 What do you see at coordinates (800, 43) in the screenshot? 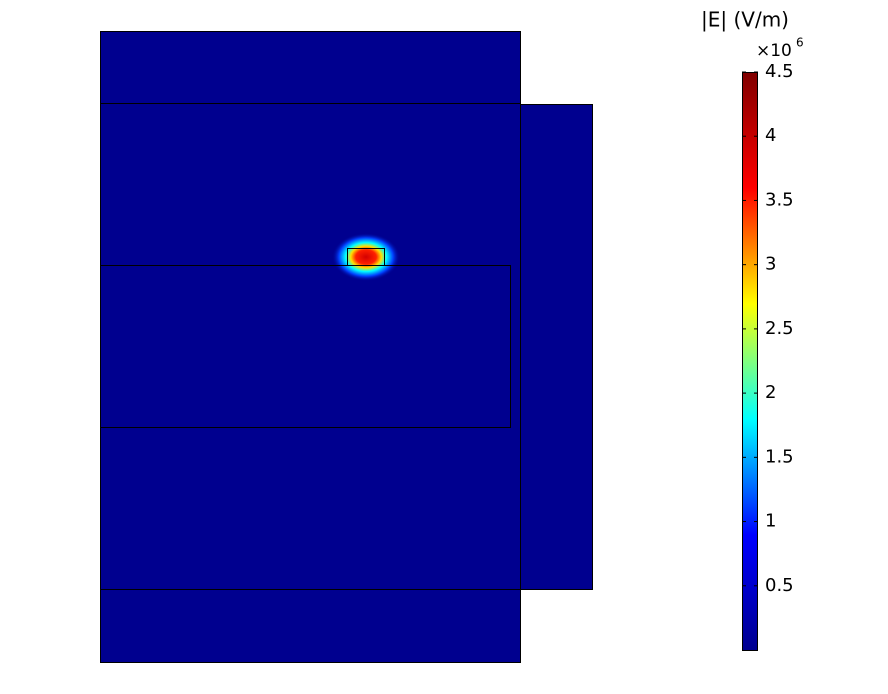
I see `multiplier-exponent: 6` at bounding box center [800, 43].